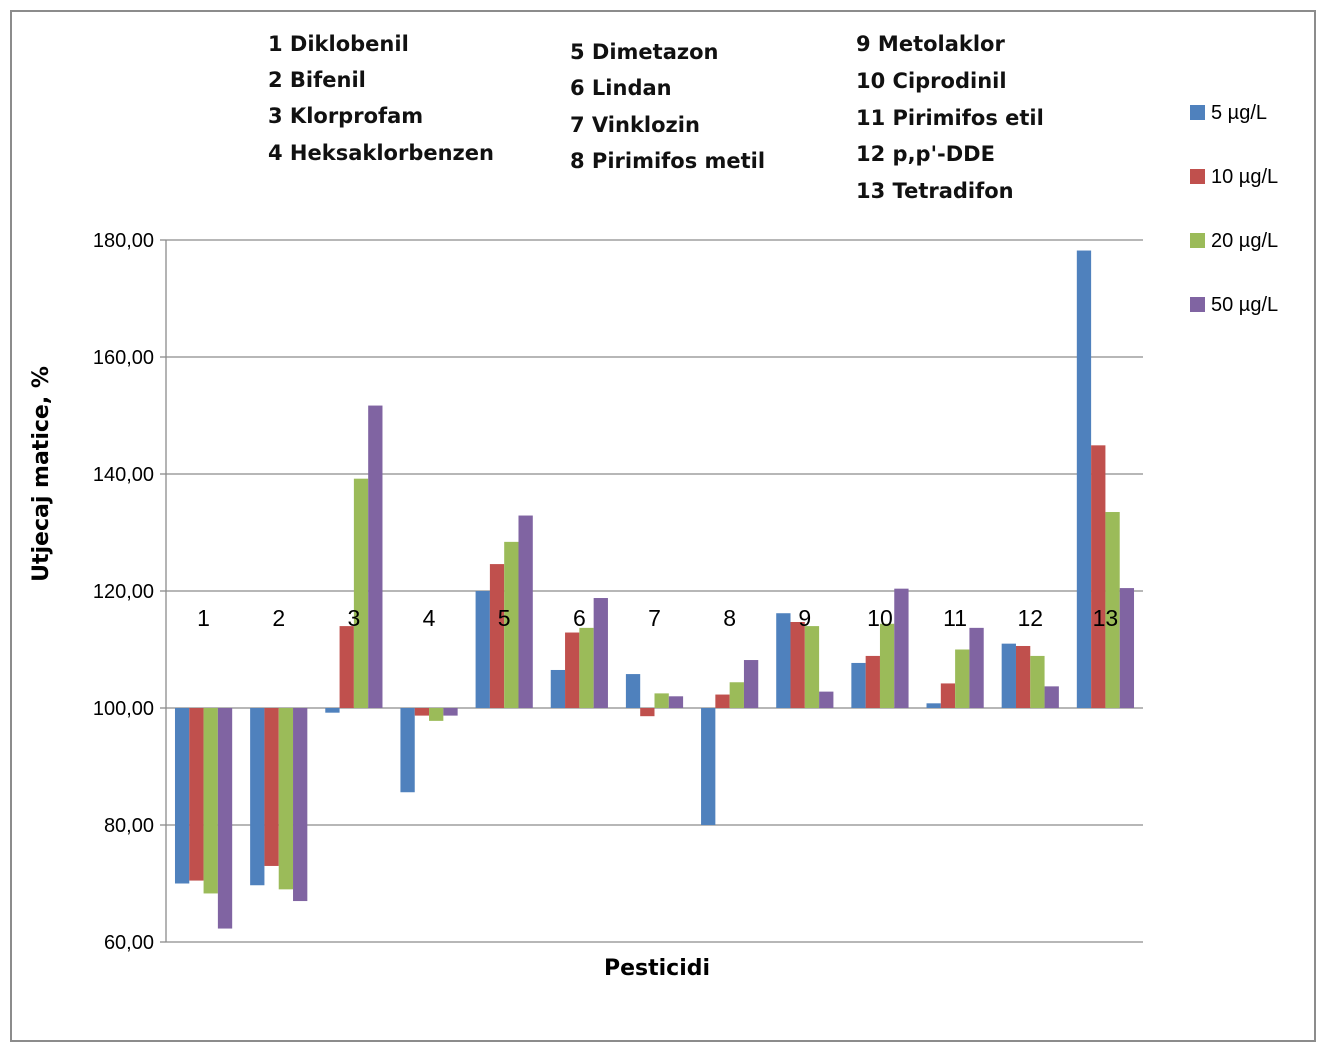  I want to click on category-label: 9, so click(804, 618).